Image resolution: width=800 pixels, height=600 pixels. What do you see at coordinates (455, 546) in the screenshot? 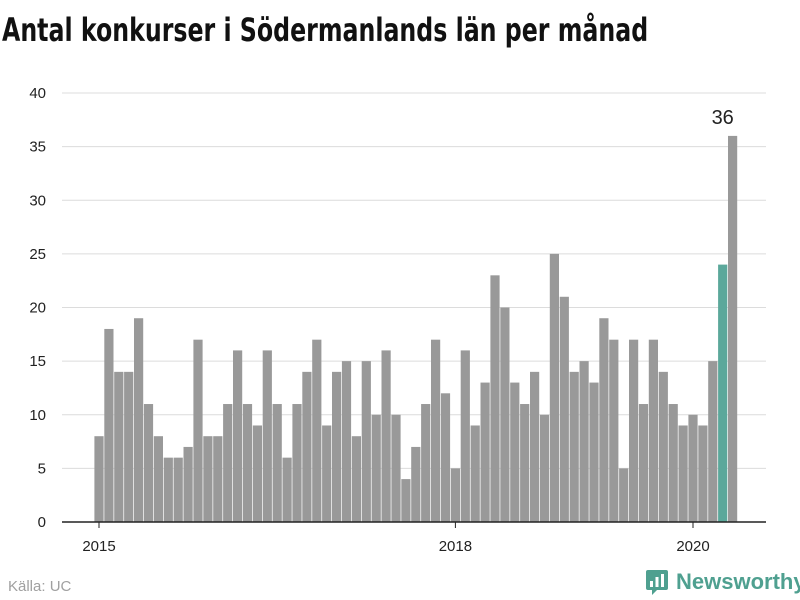
I see `x-tick-label: 2018` at bounding box center [455, 546].